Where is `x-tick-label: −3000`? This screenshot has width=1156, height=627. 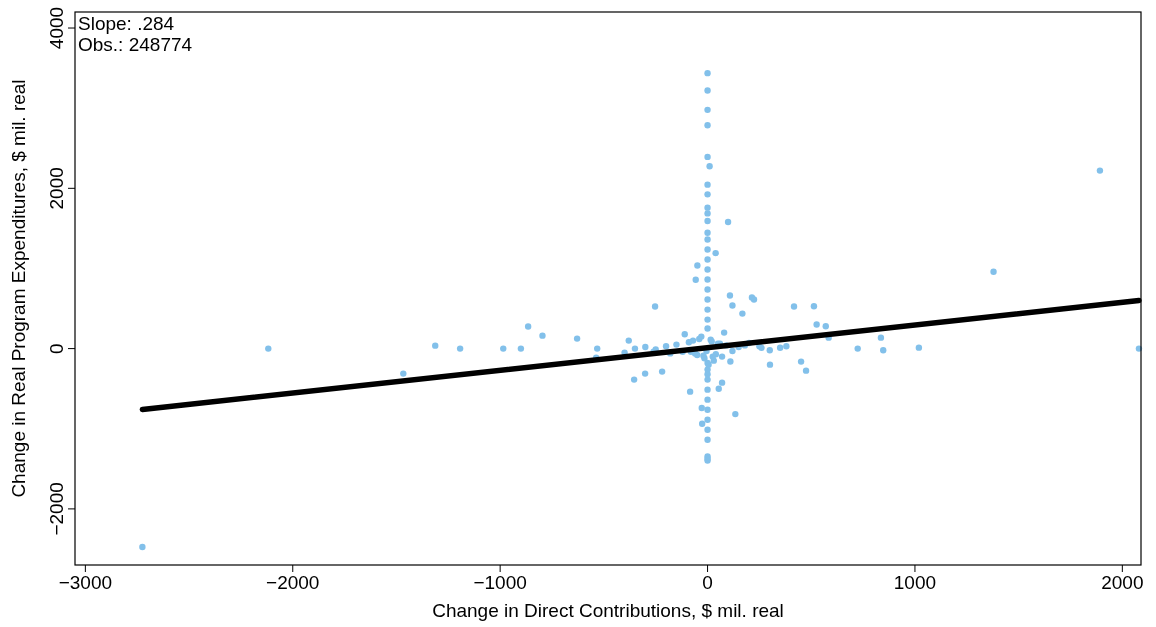 x-tick-label: −3000 is located at coordinates (85, 582).